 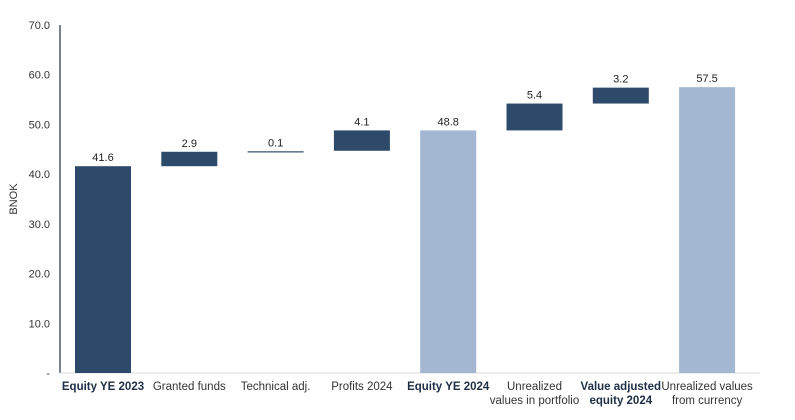 I want to click on x-tick-label: values in portfolio, so click(x=535, y=401).